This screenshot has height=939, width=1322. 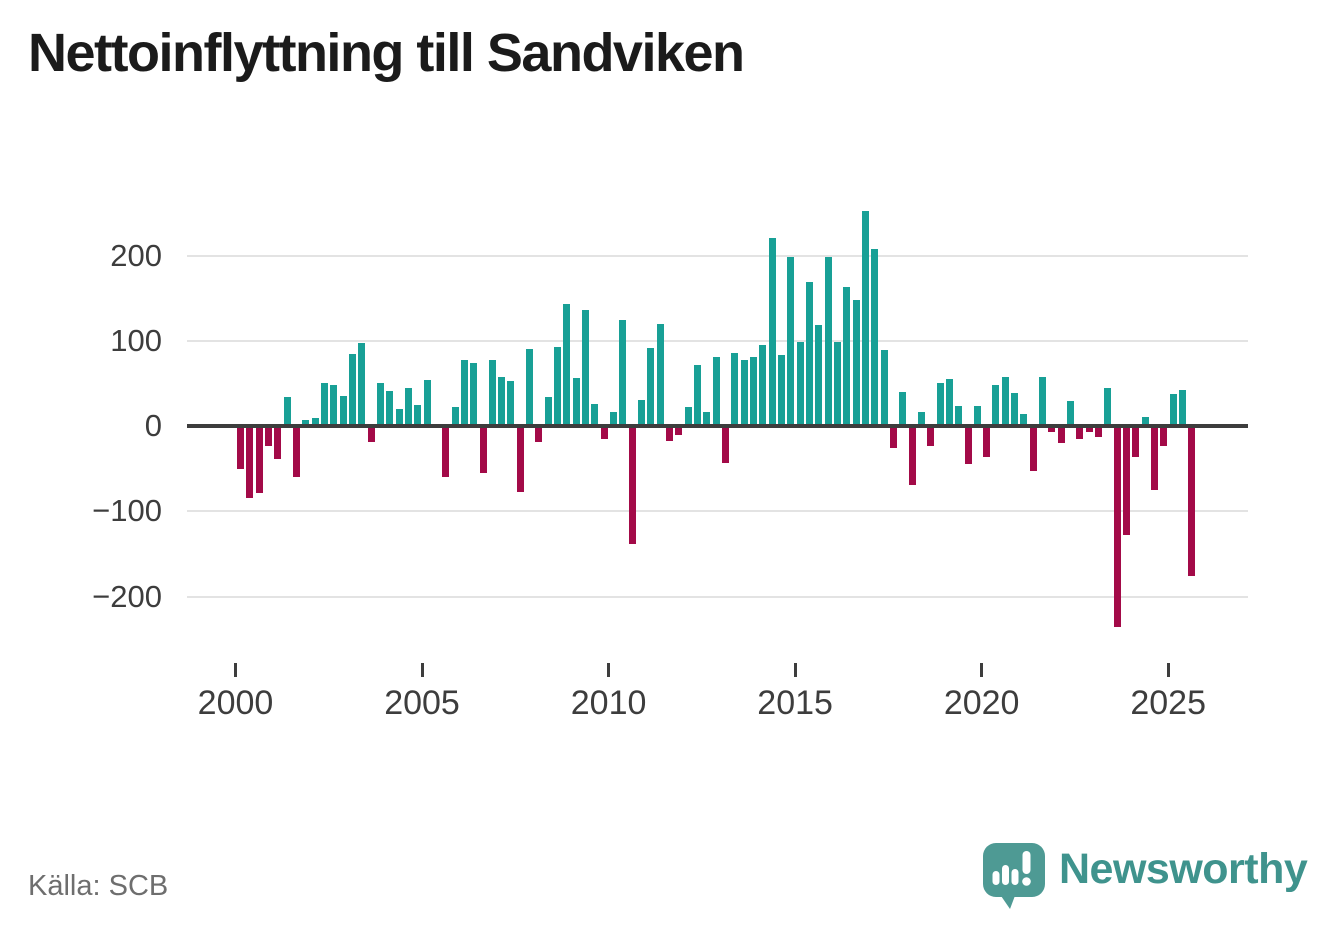 What do you see at coordinates (795, 703) in the screenshot?
I see `x-axis-label: 2015` at bounding box center [795, 703].